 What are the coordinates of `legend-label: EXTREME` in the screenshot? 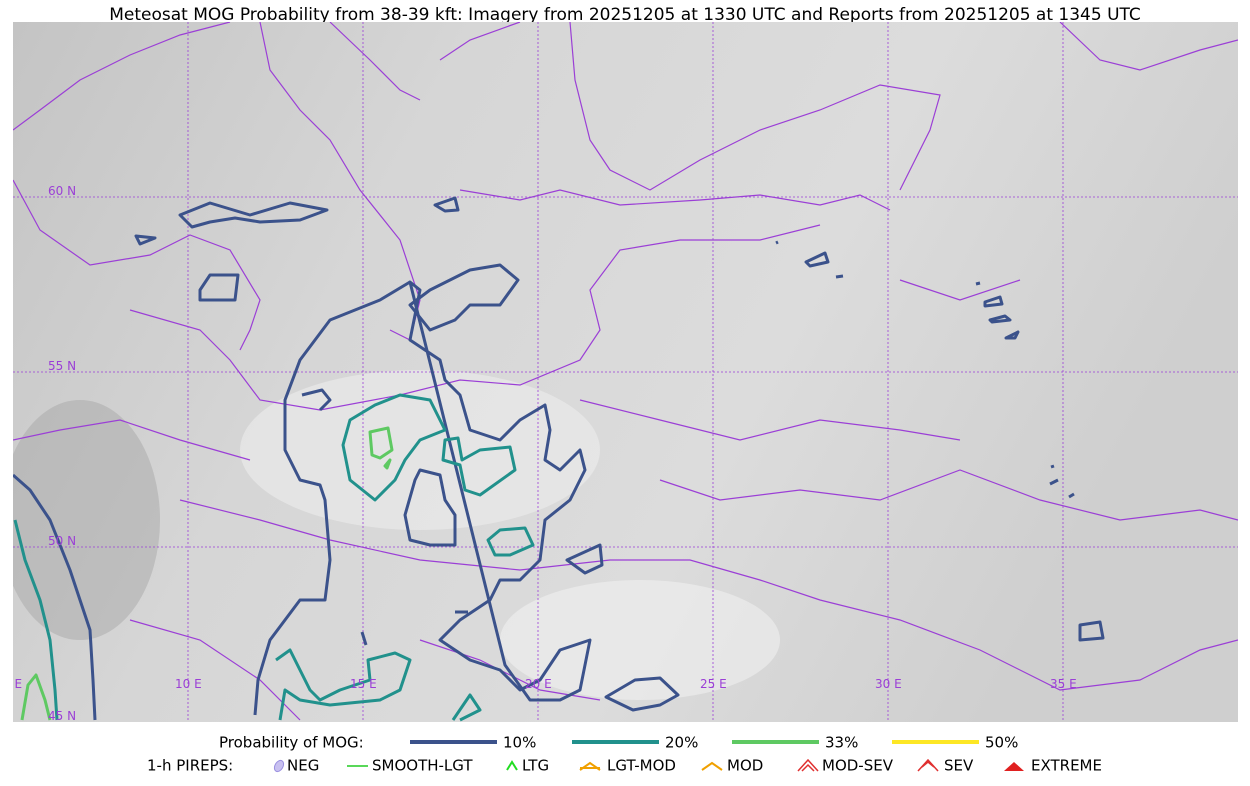 It's located at (1066, 766).